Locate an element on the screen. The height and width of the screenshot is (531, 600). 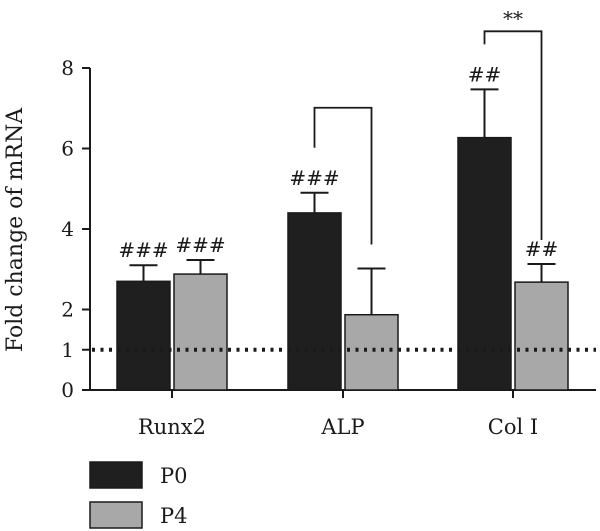
legend: P0 P4 is located at coordinates (138, 495).